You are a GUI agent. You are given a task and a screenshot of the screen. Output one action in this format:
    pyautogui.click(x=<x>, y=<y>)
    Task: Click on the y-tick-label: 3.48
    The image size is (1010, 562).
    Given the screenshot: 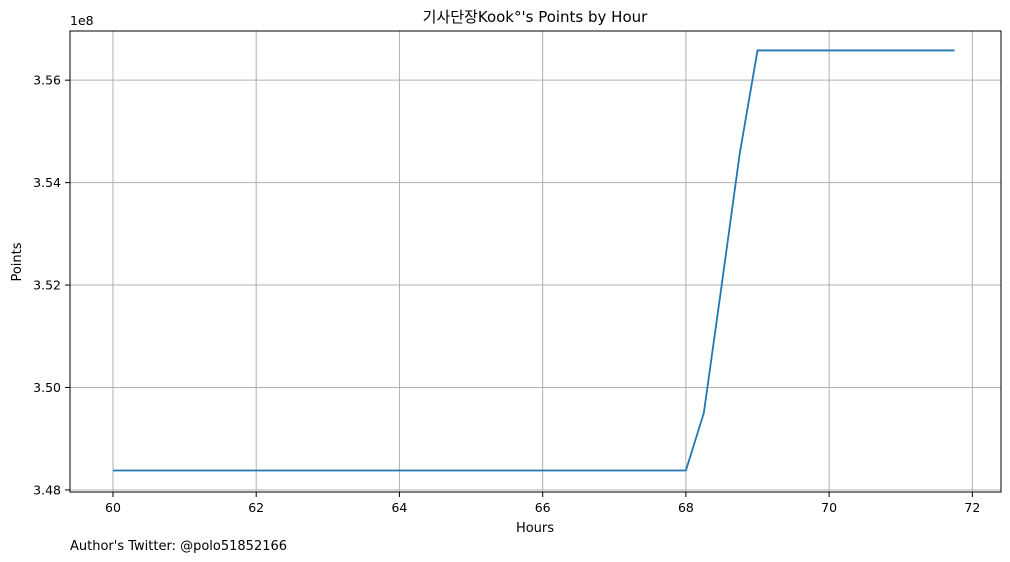 What is the action you would take?
    pyautogui.click(x=47, y=489)
    